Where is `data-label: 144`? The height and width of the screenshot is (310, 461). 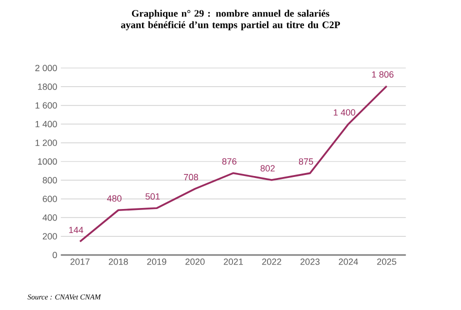
data-label: 144 is located at coordinates (76, 230).